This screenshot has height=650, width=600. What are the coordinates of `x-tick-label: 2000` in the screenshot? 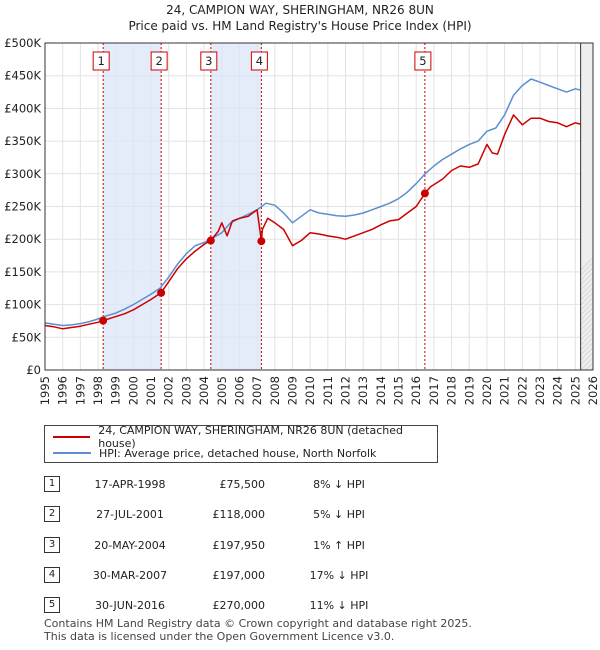 It's located at (133, 390).